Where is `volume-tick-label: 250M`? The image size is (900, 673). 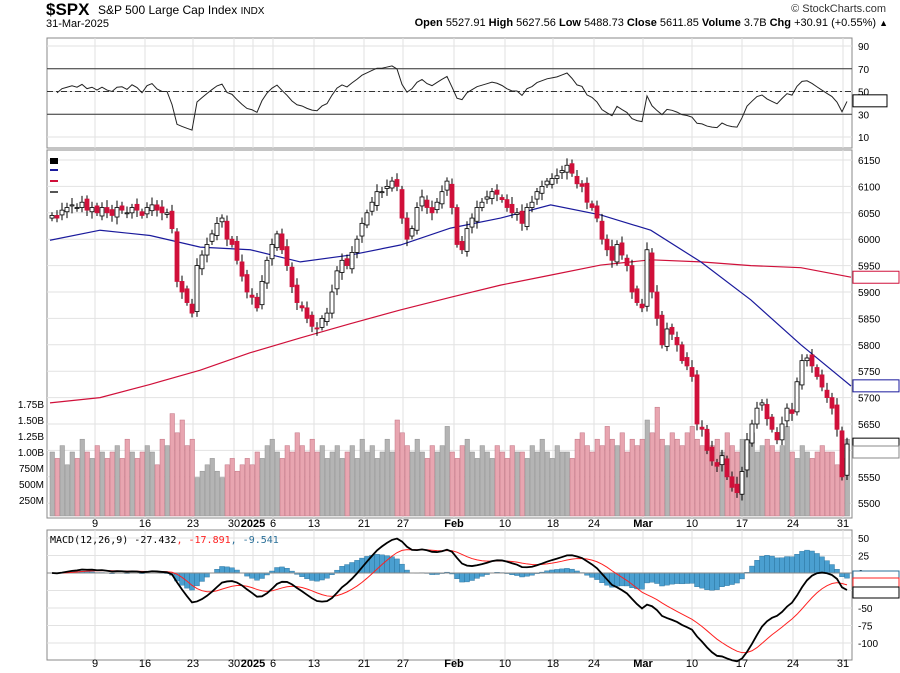 volume-tick-label: 250M is located at coordinates (31, 501).